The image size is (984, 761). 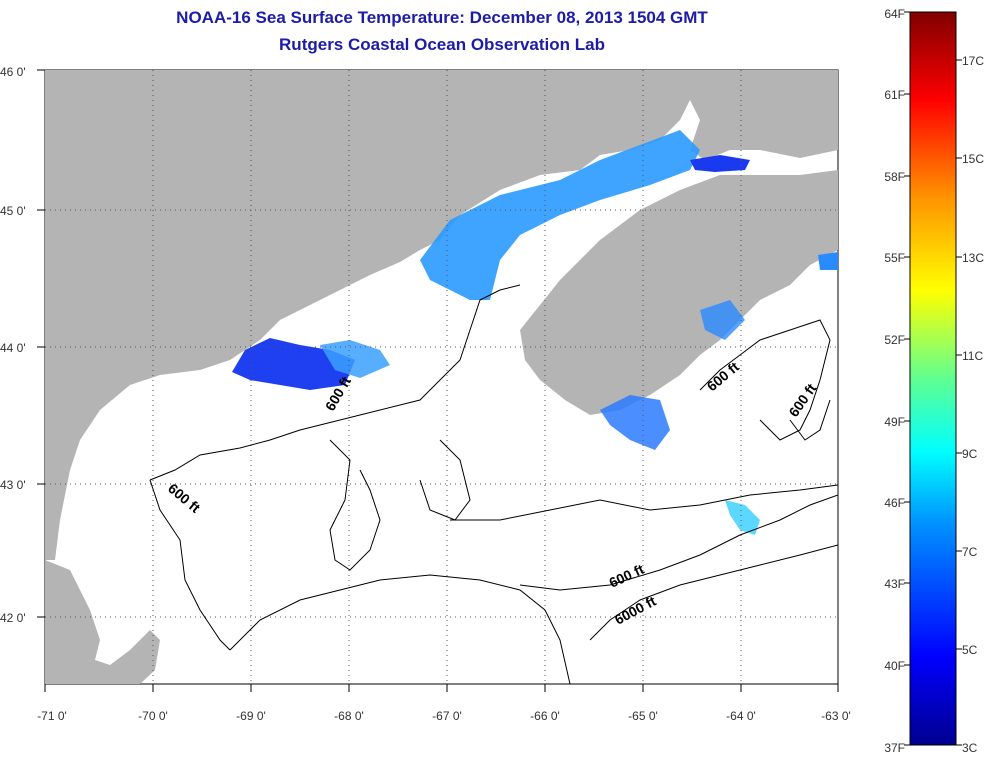 I want to click on colorbar-f-label: 55F, so click(x=894, y=258).